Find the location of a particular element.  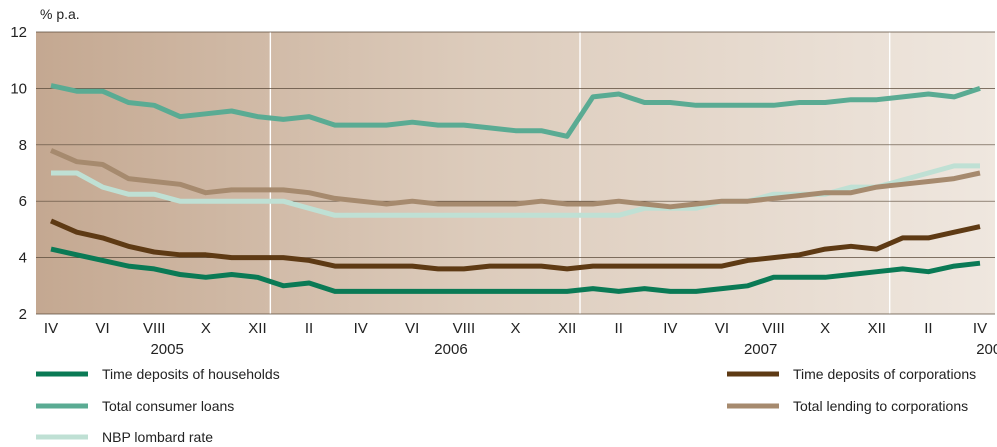

y-tick-label-2: 6 is located at coordinates (23, 201).